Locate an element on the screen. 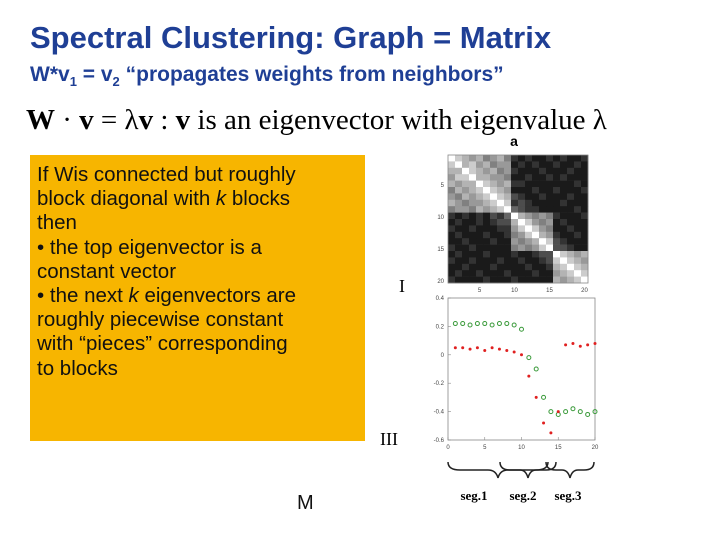  line: block diagonal with k blocks is located at coordinates (201, 199).